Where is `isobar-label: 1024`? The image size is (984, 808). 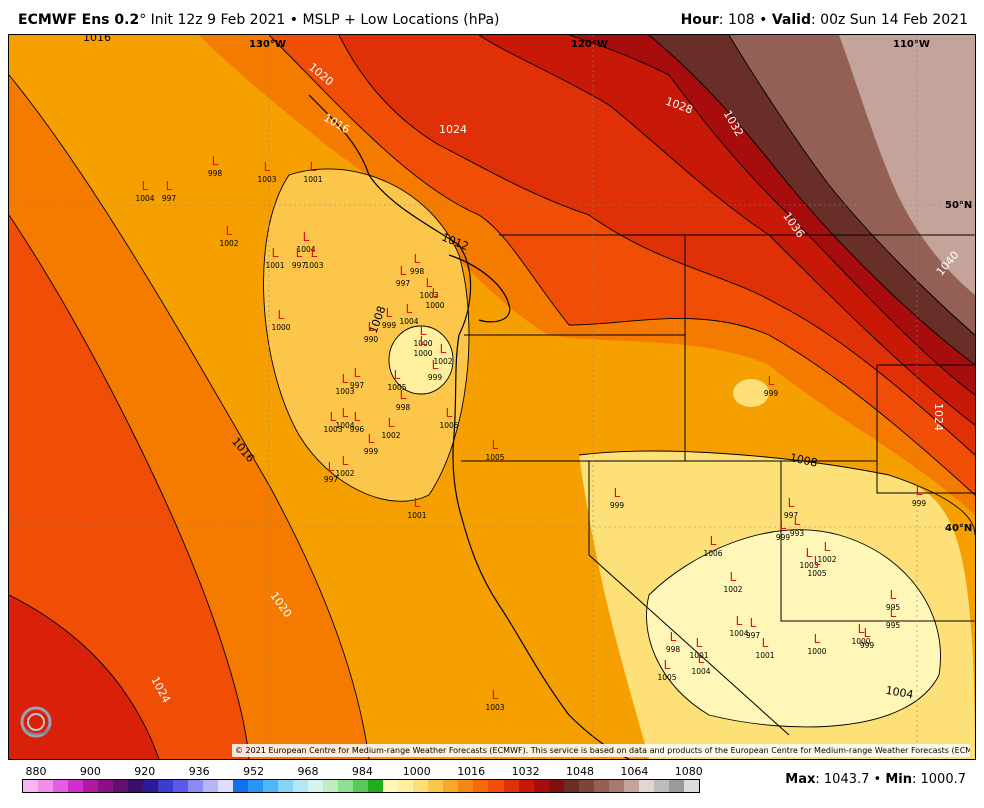 isobar-label: 1024 is located at coordinates (938, 417).